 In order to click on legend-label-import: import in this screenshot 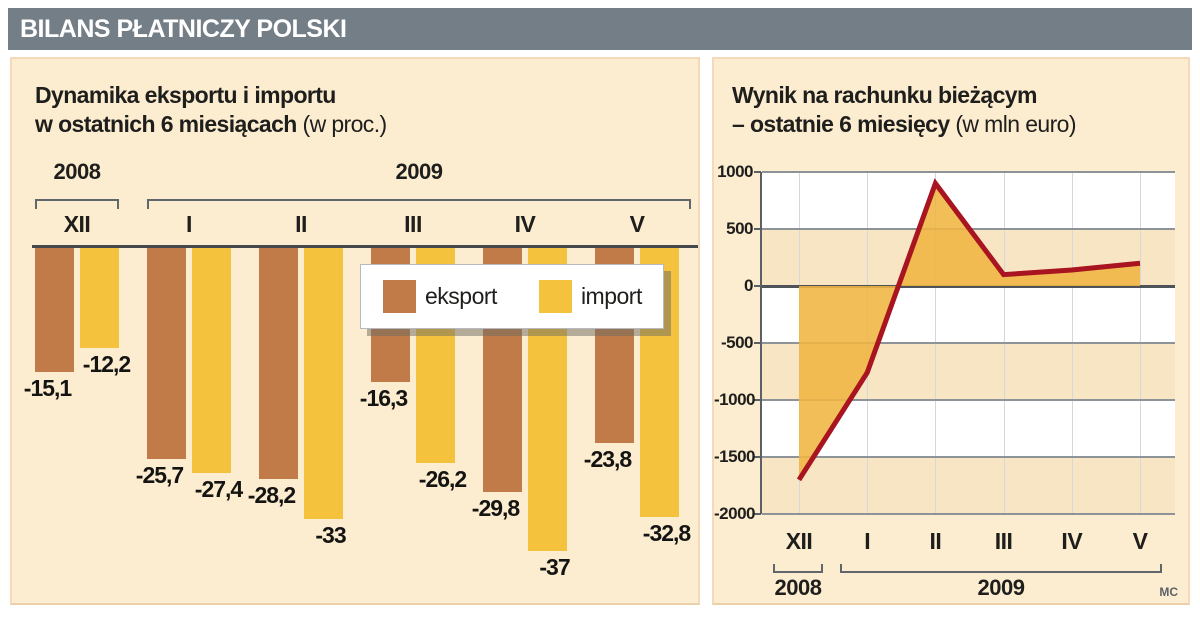, I will do `click(611, 296)`.